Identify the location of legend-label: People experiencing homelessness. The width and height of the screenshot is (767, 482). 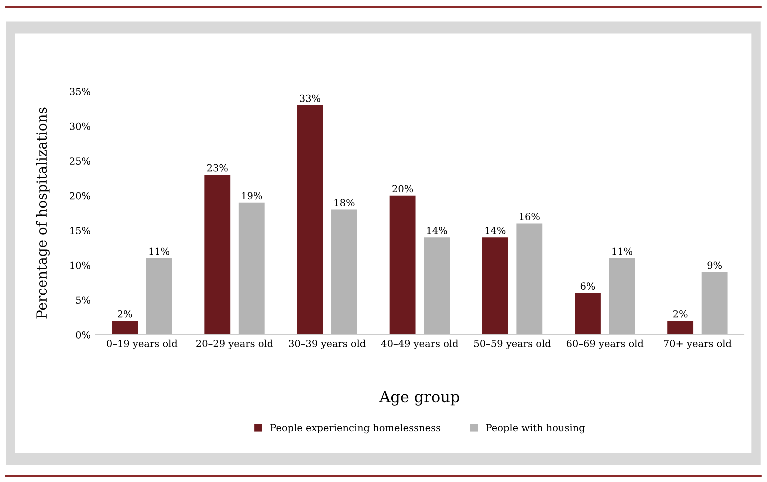
(355, 429).